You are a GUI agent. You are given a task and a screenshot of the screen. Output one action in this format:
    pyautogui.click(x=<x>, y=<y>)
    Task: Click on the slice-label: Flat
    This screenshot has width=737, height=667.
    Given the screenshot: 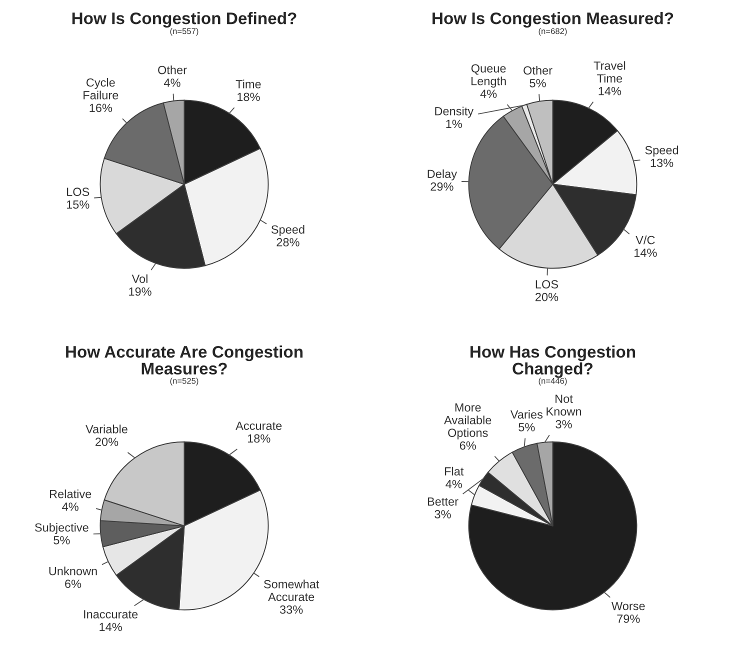 What is the action you would take?
    pyautogui.click(x=454, y=471)
    